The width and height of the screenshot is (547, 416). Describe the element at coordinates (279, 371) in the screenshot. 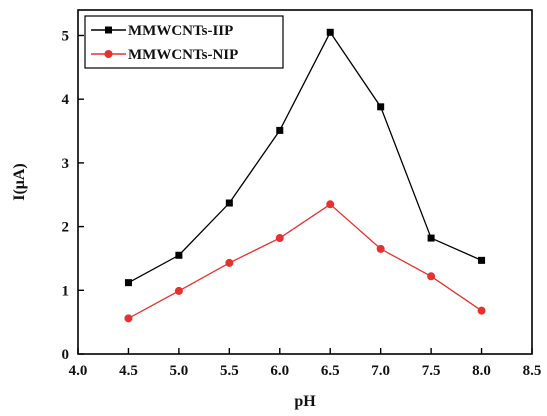

I see `x-tick-label: 6.0` at that location.